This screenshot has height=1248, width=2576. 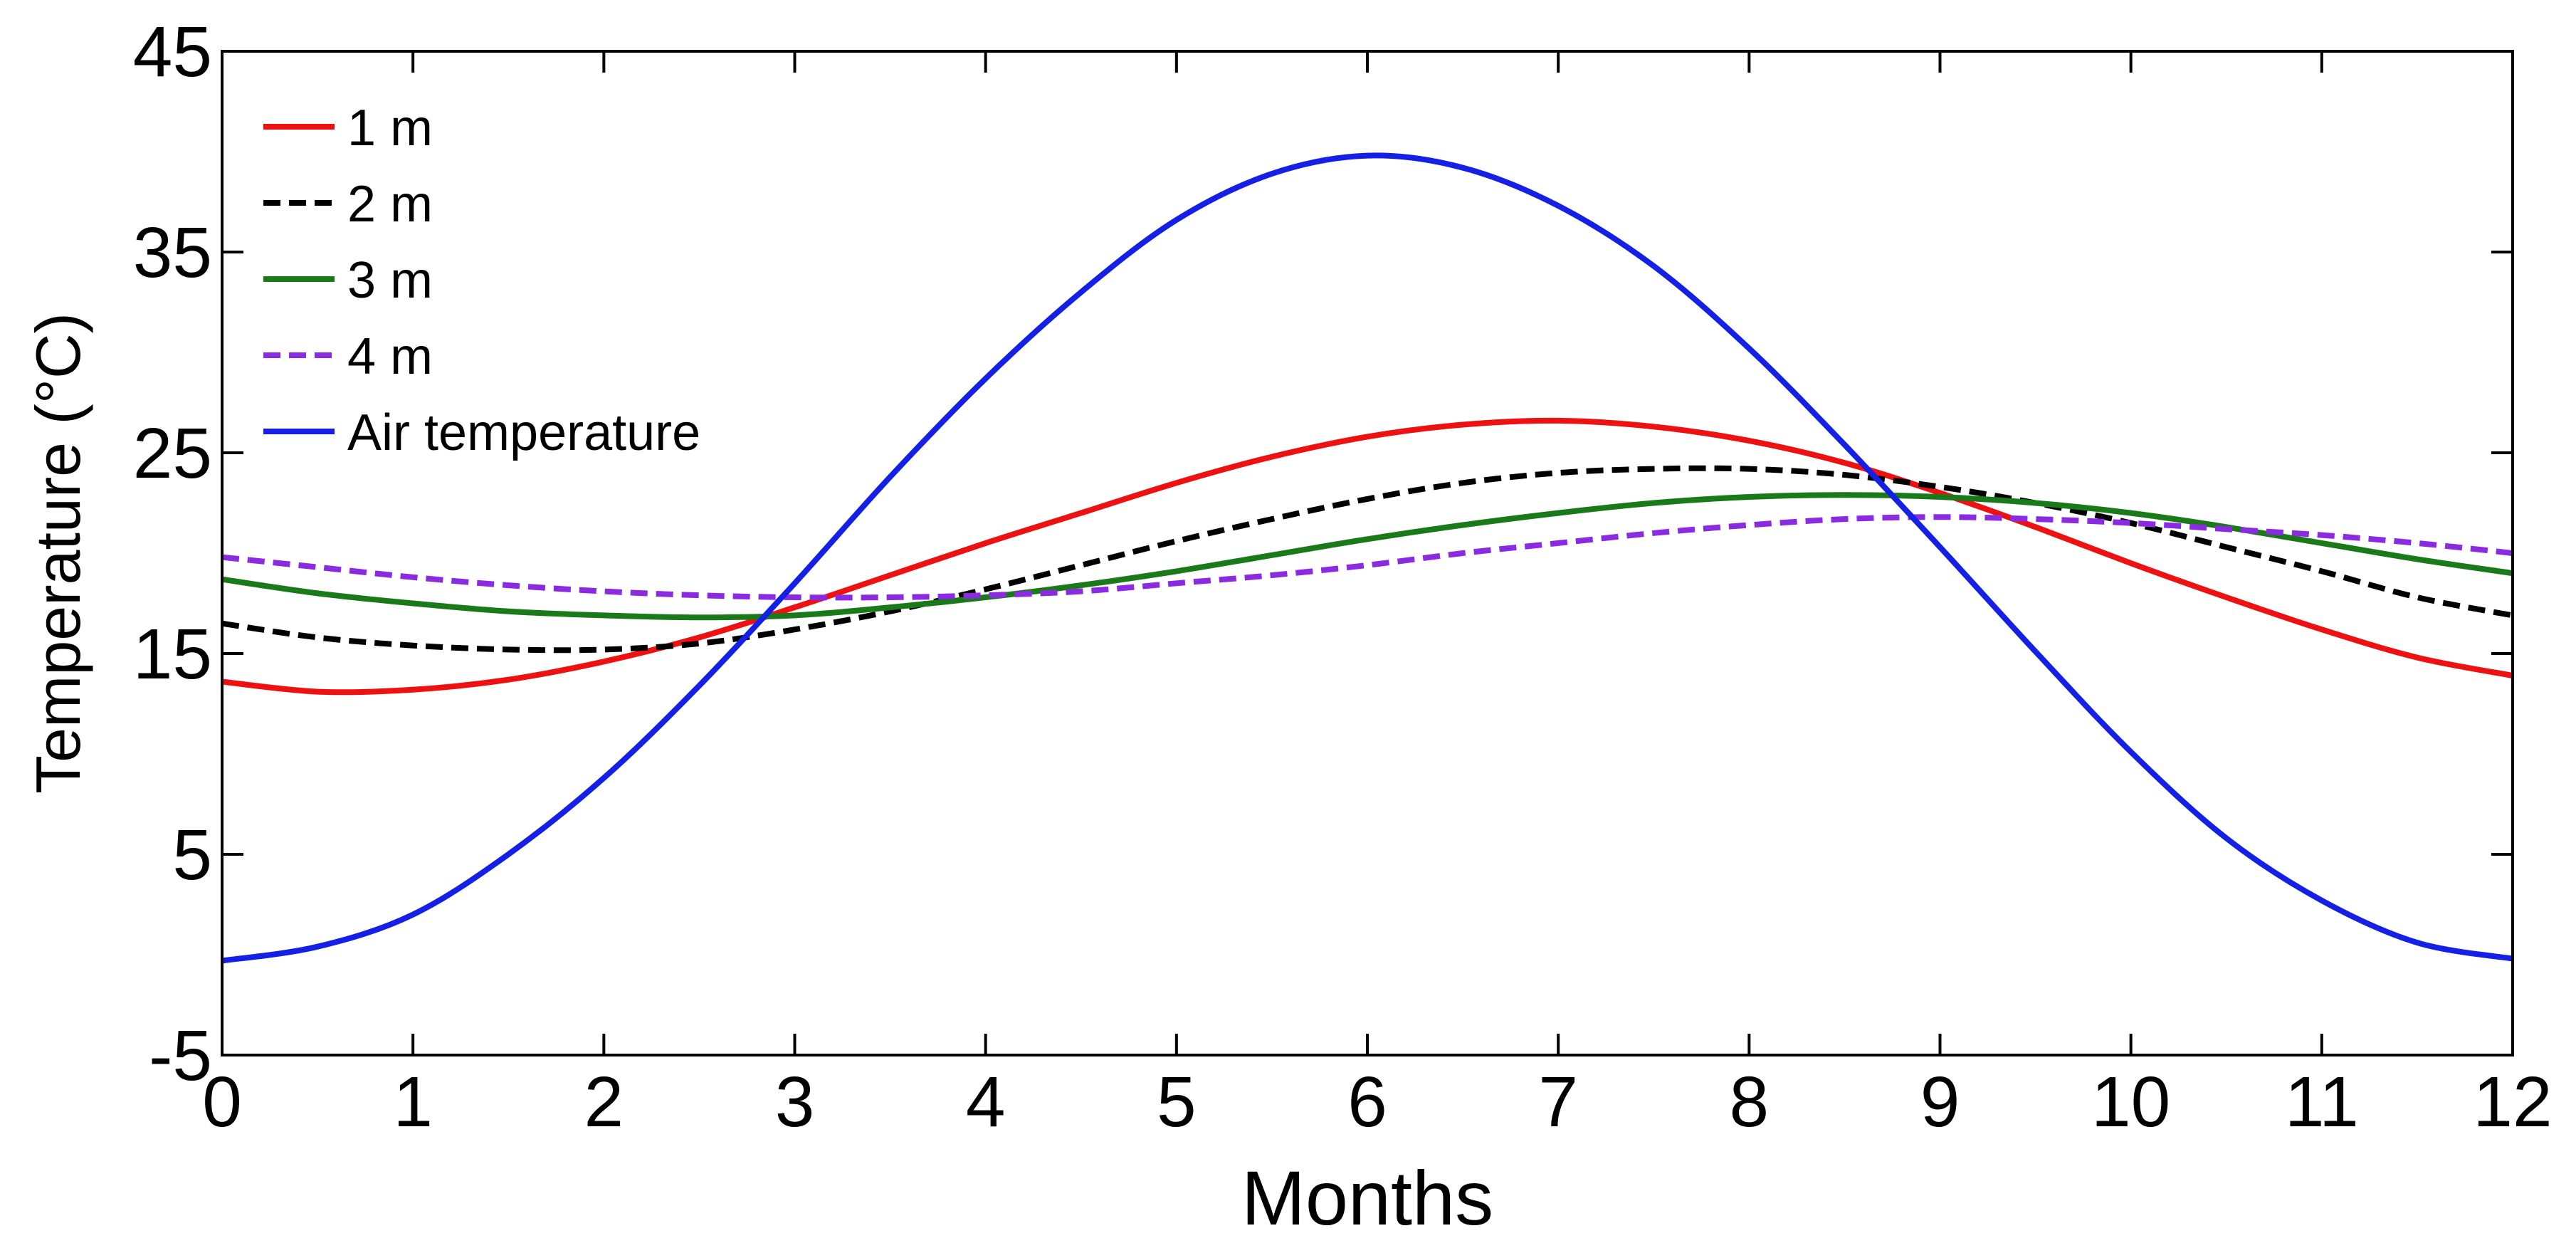 I want to click on y-tick-label: -5, so click(x=180, y=1056).